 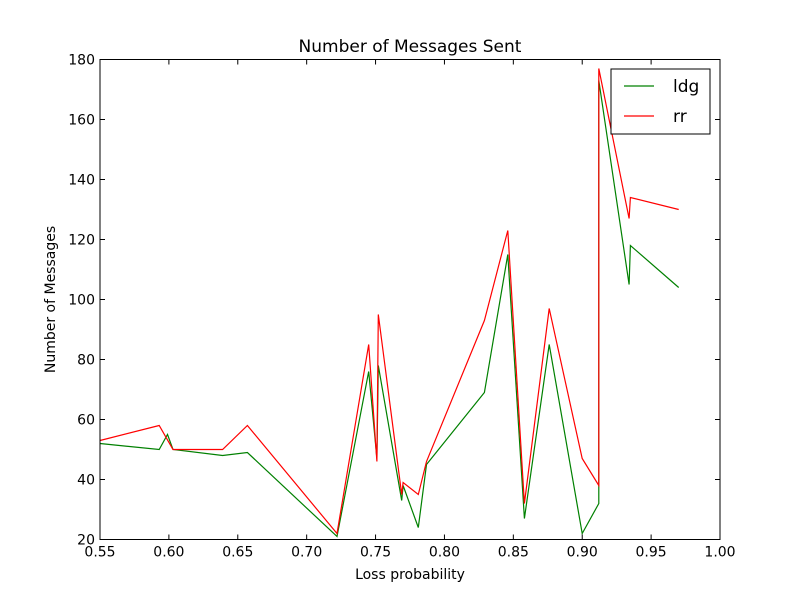 What do you see at coordinates (582, 553) in the screenshot?
I see `x-tick-label: 0.90` at bounding box center [582, 553].